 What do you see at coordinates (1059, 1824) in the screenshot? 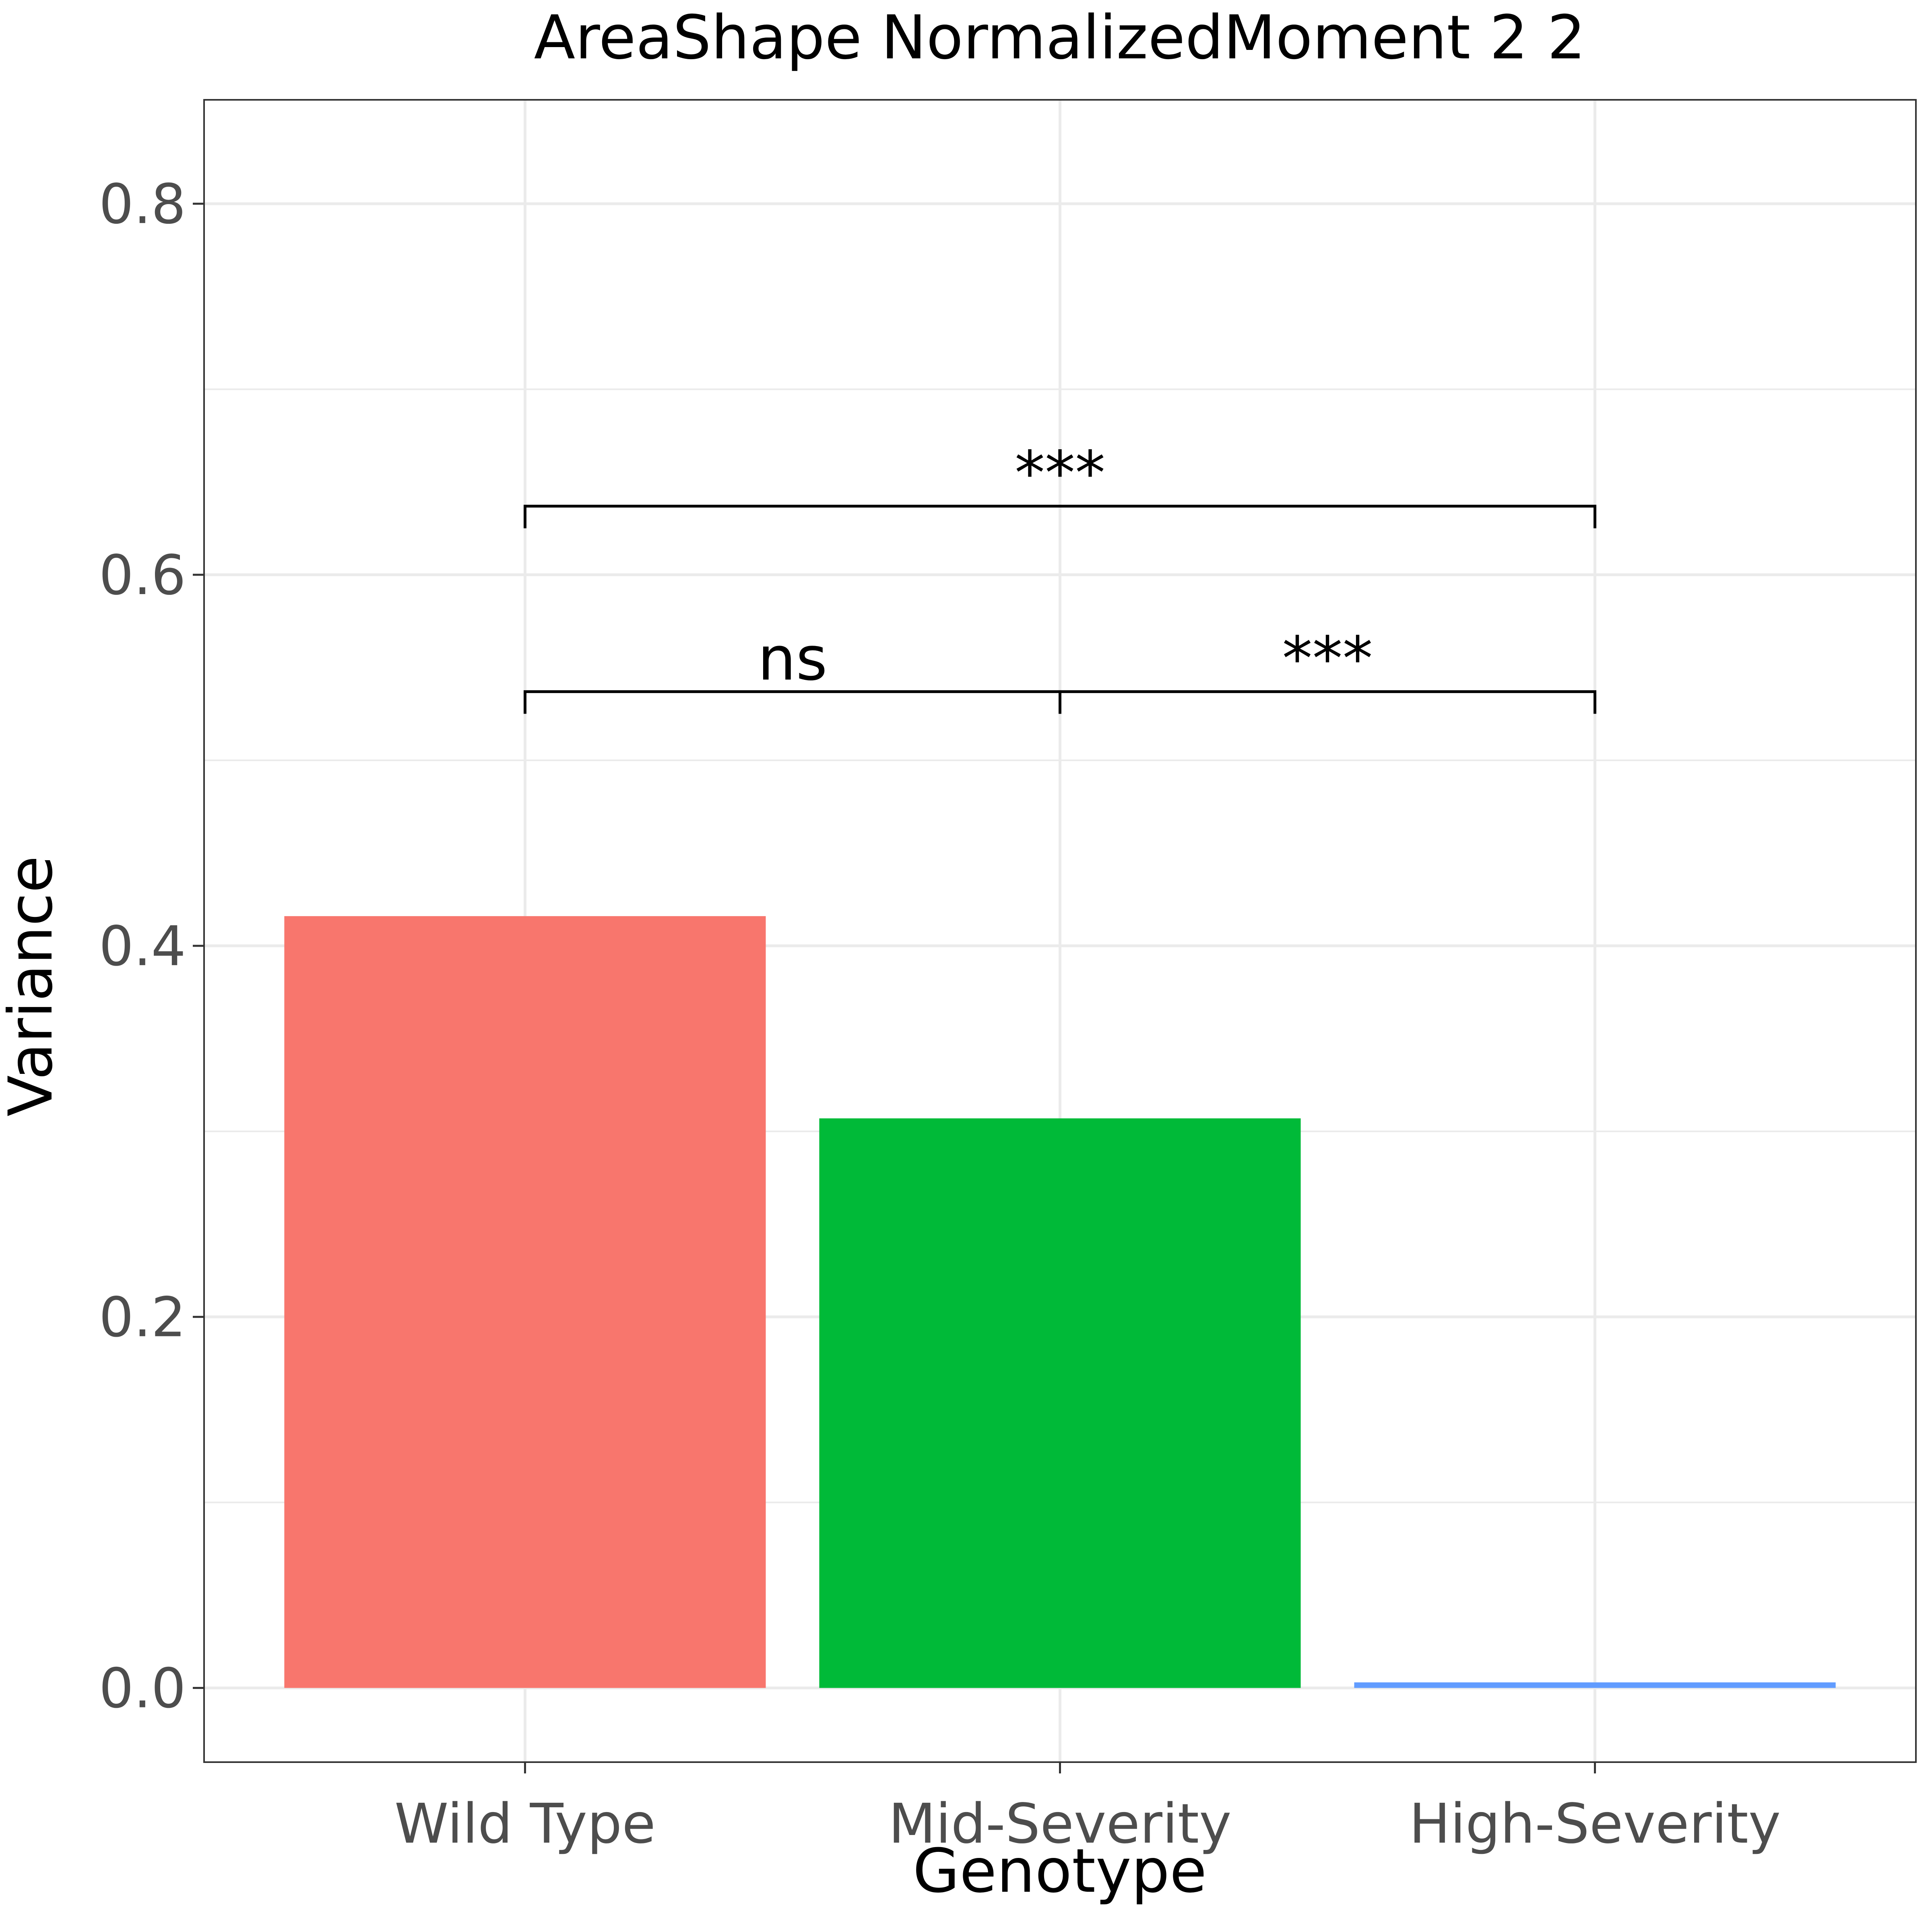
I see `x-tick-label: Mid-Severity` at bounding box center [1059, 1824].